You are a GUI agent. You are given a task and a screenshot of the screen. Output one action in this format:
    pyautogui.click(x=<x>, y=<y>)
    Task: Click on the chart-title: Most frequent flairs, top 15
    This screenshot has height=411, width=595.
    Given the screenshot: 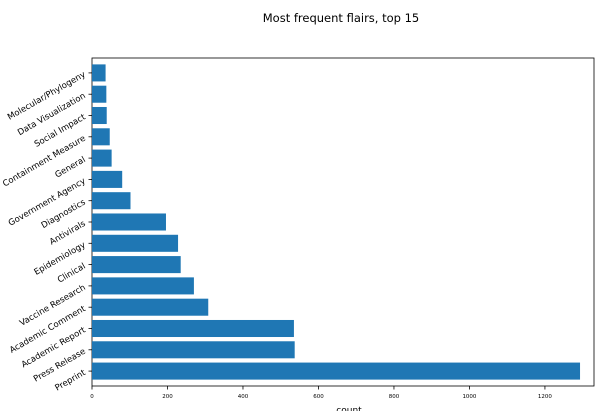 What is the action you would take?
    pyautogui.click(x=341, y=18)
    